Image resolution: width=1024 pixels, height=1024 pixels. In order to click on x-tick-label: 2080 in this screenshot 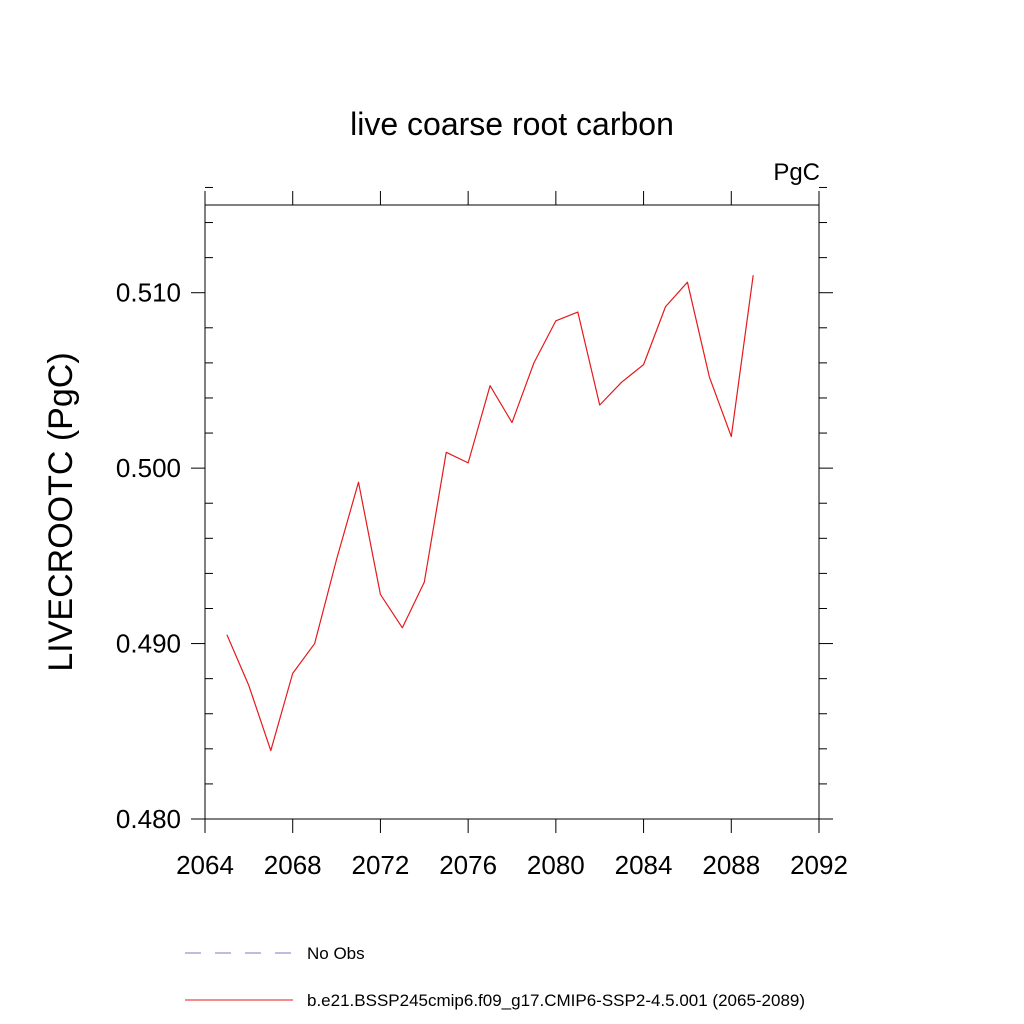, I will do `click(556, 865)`.